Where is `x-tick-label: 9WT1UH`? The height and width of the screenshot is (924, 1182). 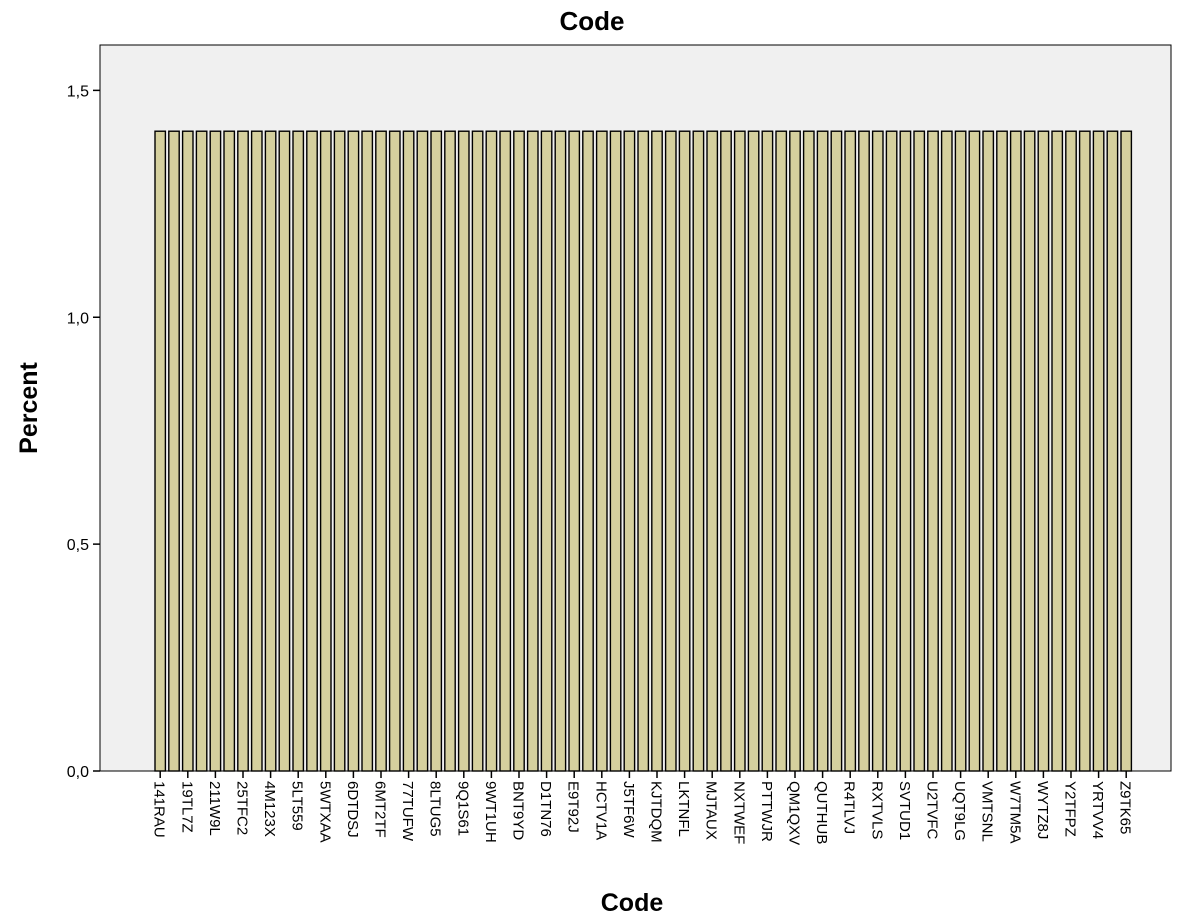 x-tick-label: 9WT1UH is located at coordinates (490, 812).